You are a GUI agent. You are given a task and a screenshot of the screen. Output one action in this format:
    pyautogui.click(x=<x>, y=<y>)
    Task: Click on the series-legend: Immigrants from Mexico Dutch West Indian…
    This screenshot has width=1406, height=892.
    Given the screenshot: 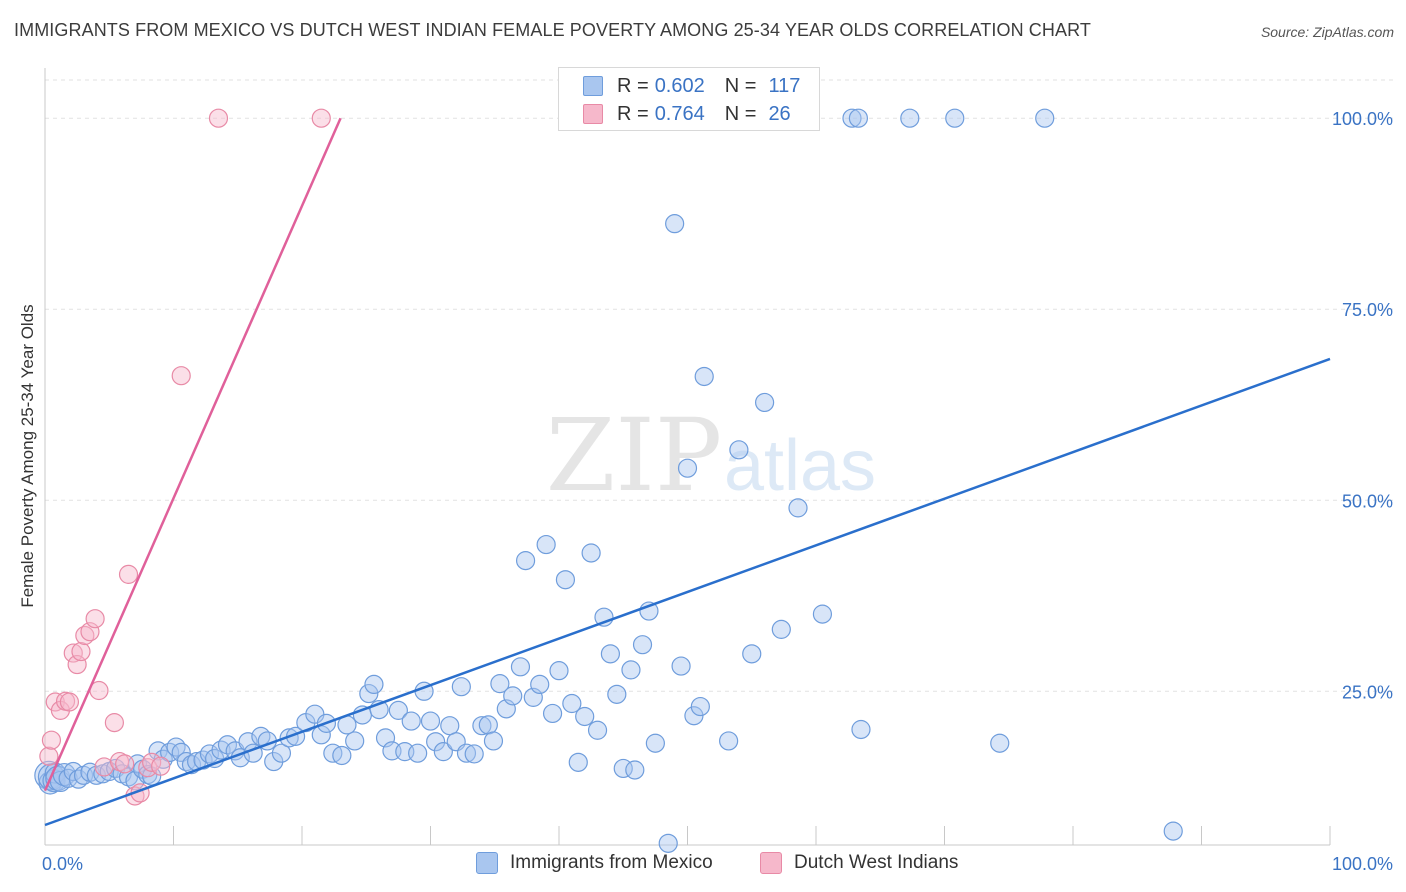 What is the action you would take?
    pyautogui.click(x=703, y=865)
    